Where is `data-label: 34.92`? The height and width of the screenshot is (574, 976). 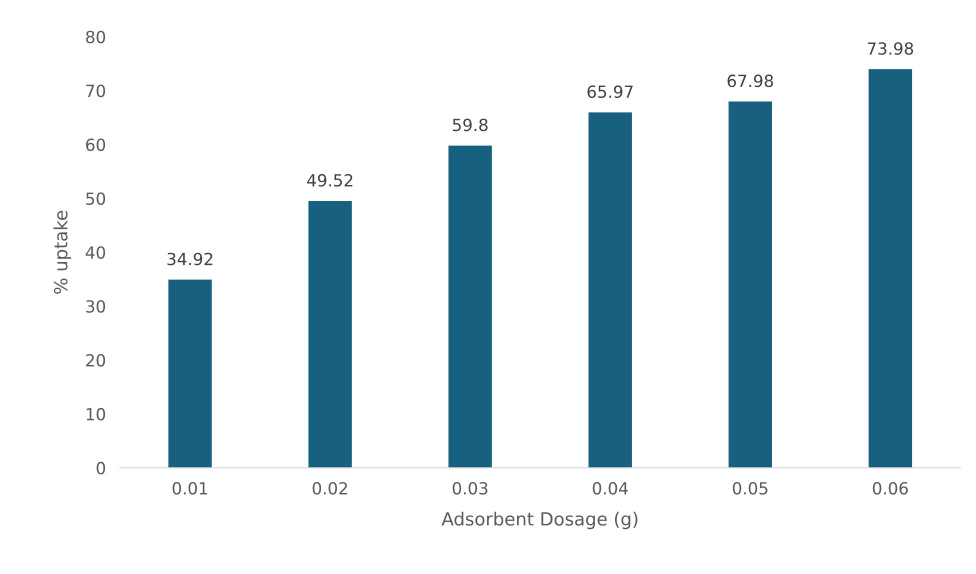
data-label: 34.92 is located at coordinates (189, 259).